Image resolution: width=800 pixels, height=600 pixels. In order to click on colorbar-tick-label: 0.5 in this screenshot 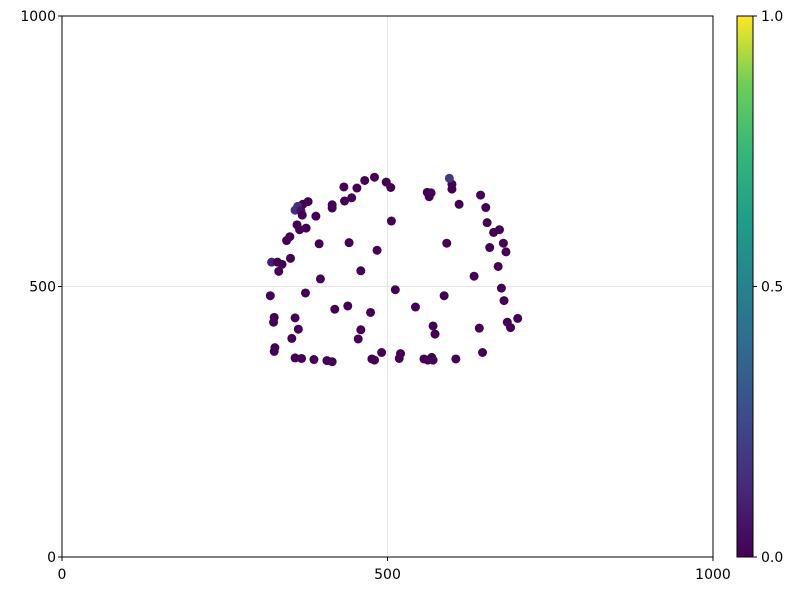, I will do `click(772, 288)`.